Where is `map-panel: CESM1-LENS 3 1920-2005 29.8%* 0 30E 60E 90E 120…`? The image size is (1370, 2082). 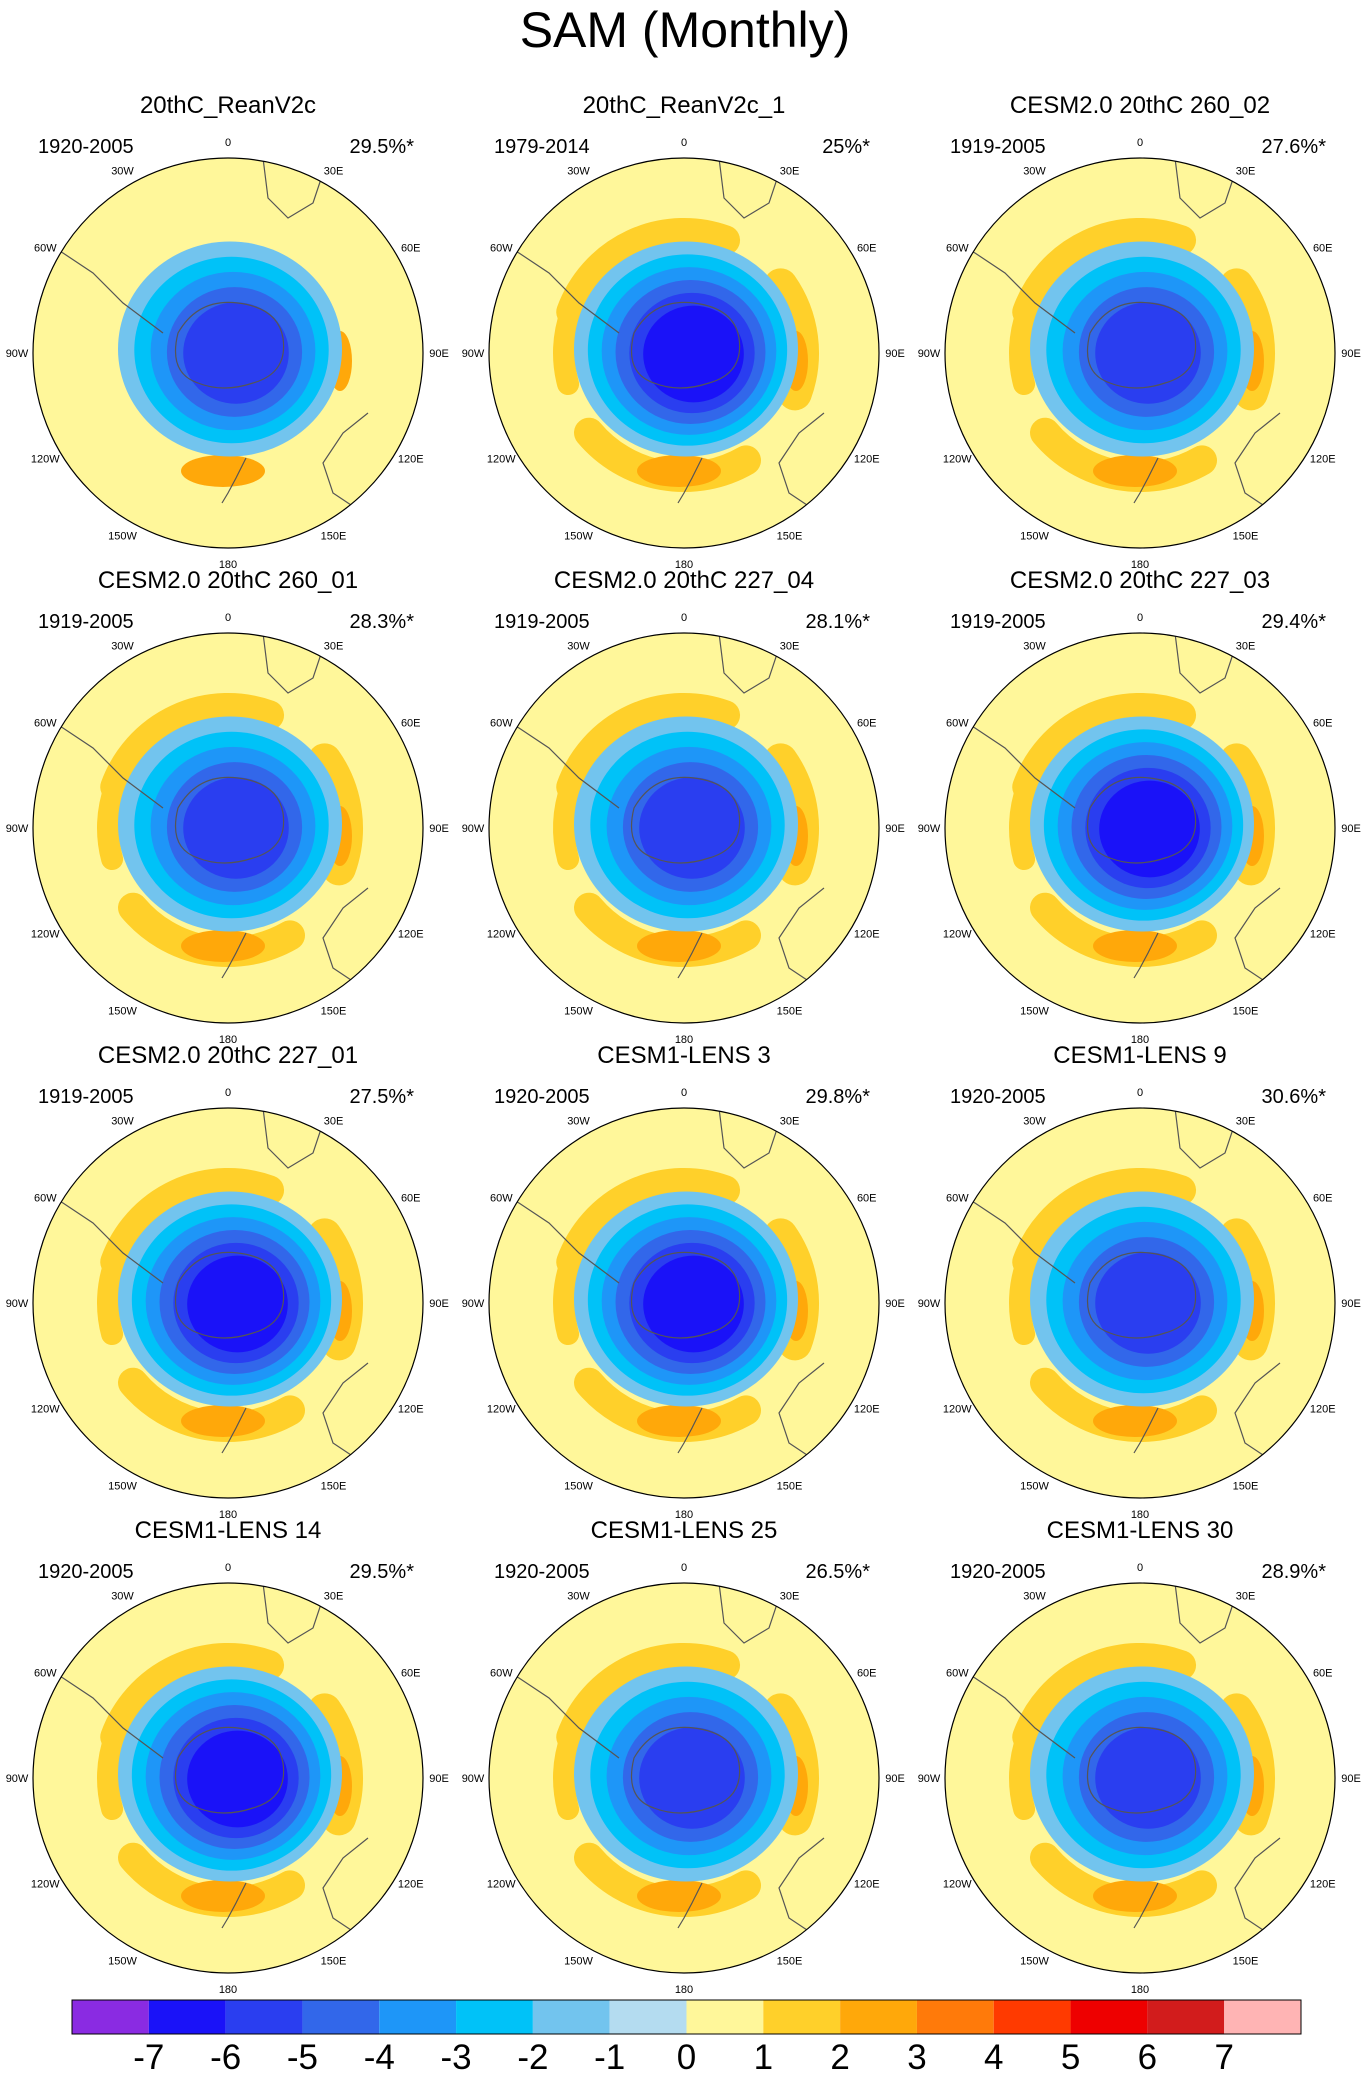 map-panel: CESM1-LENS 3 1920-2005 29.8%* 0 30E 60E 90E 120… is located at coordinates (684, 1235).